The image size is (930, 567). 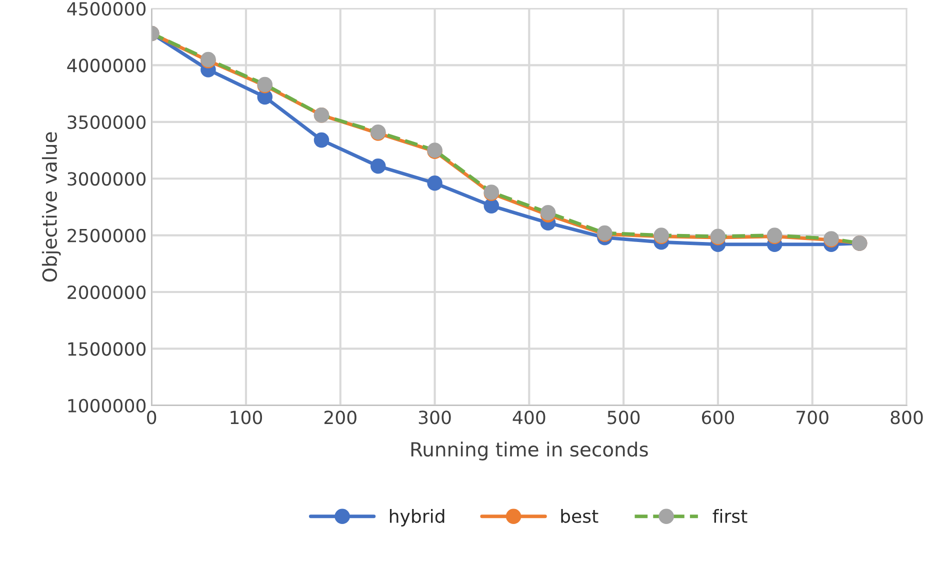 What do you see at coordinates (107, 292) in the screenshot?
I see `y-tick-label: 2000000` at bounding box center [107, 292].